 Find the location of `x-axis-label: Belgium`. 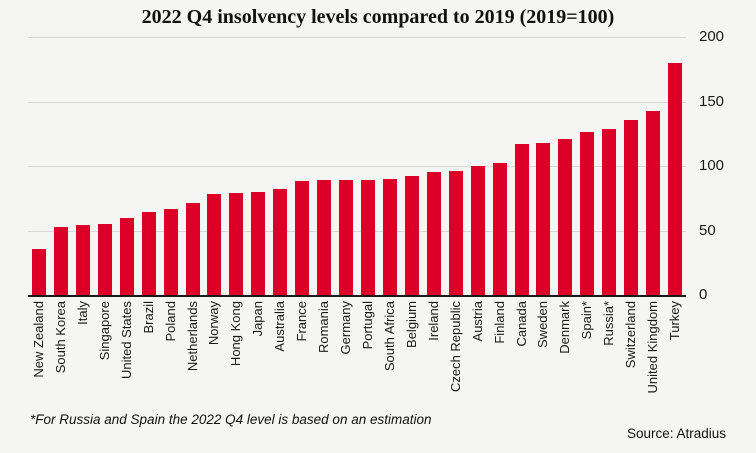

x-axis-label: Belgium is located at coordinates (411, 324).